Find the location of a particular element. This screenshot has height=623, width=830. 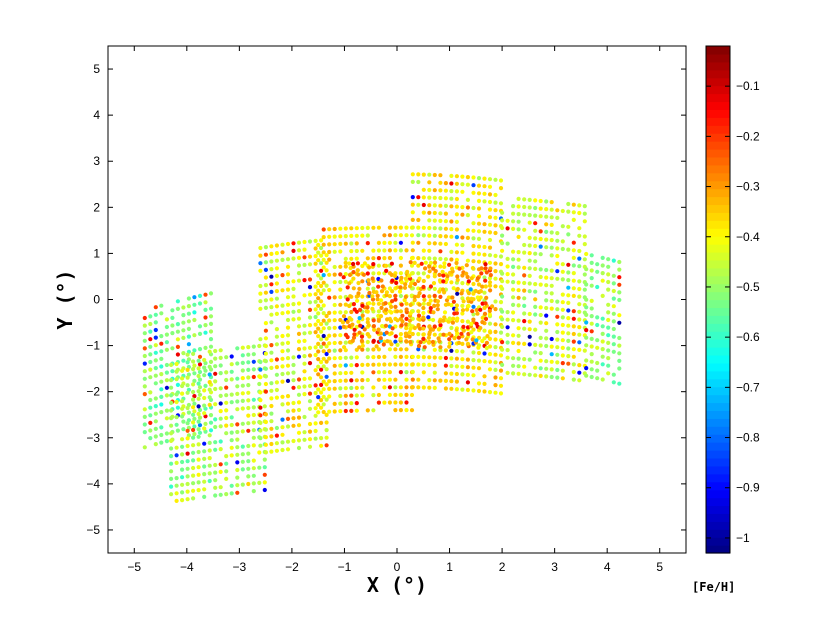

x-tick-label: 3 is located at coordinates (554, 567).